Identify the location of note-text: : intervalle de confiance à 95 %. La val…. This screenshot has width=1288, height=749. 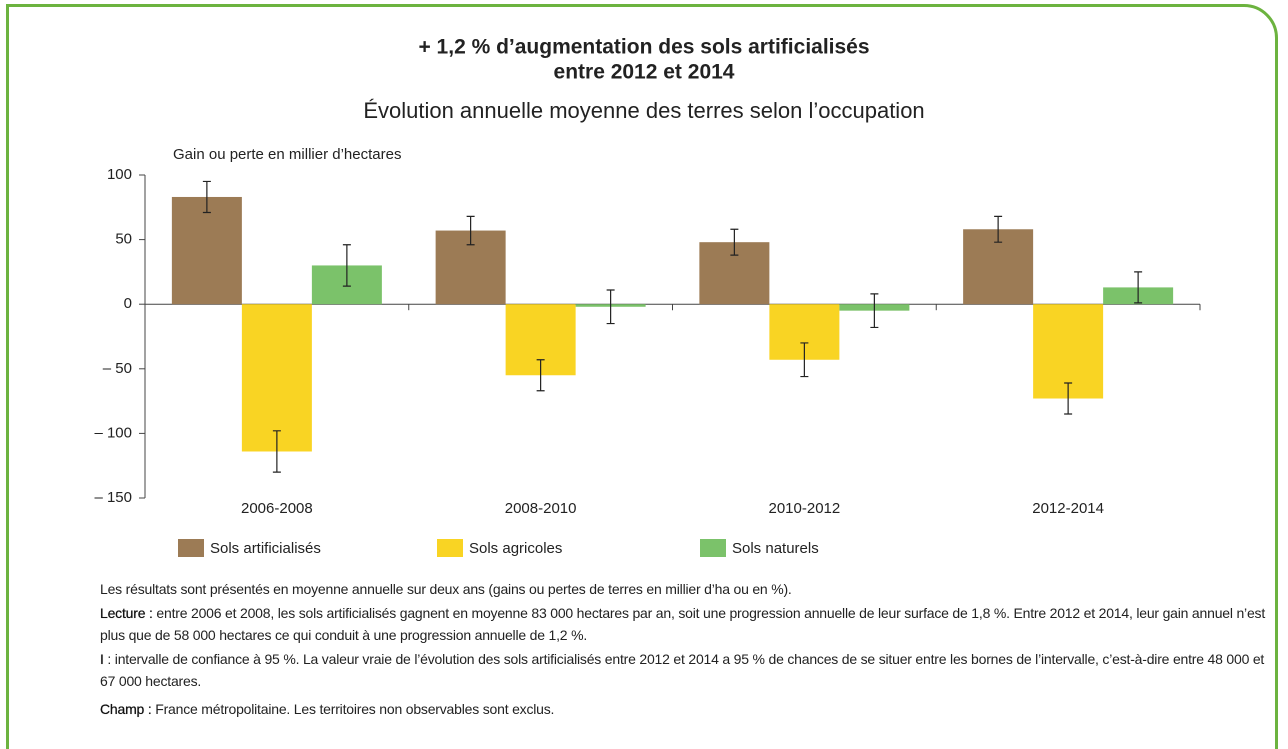
(682, 670).